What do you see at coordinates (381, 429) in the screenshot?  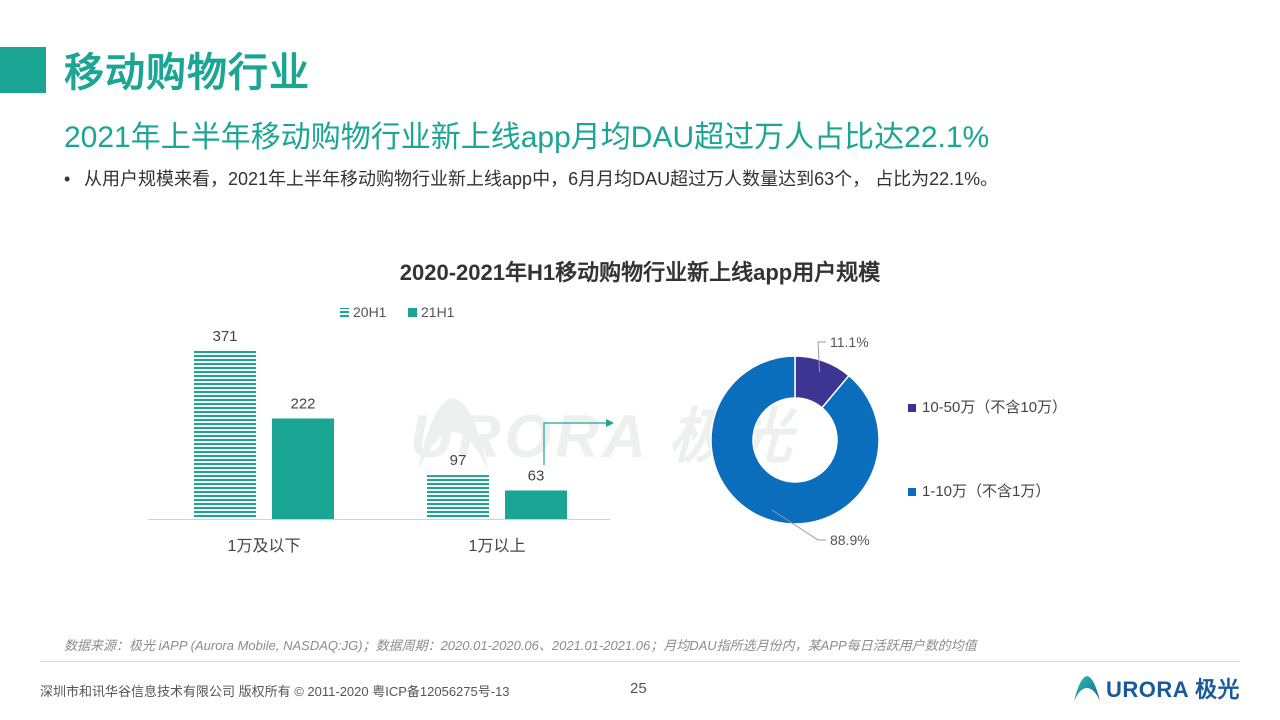 I see `bar-chart: 20H1 21H1 371 222 1万及以下 97 63 1万以上` at bounding box center [381, 429].